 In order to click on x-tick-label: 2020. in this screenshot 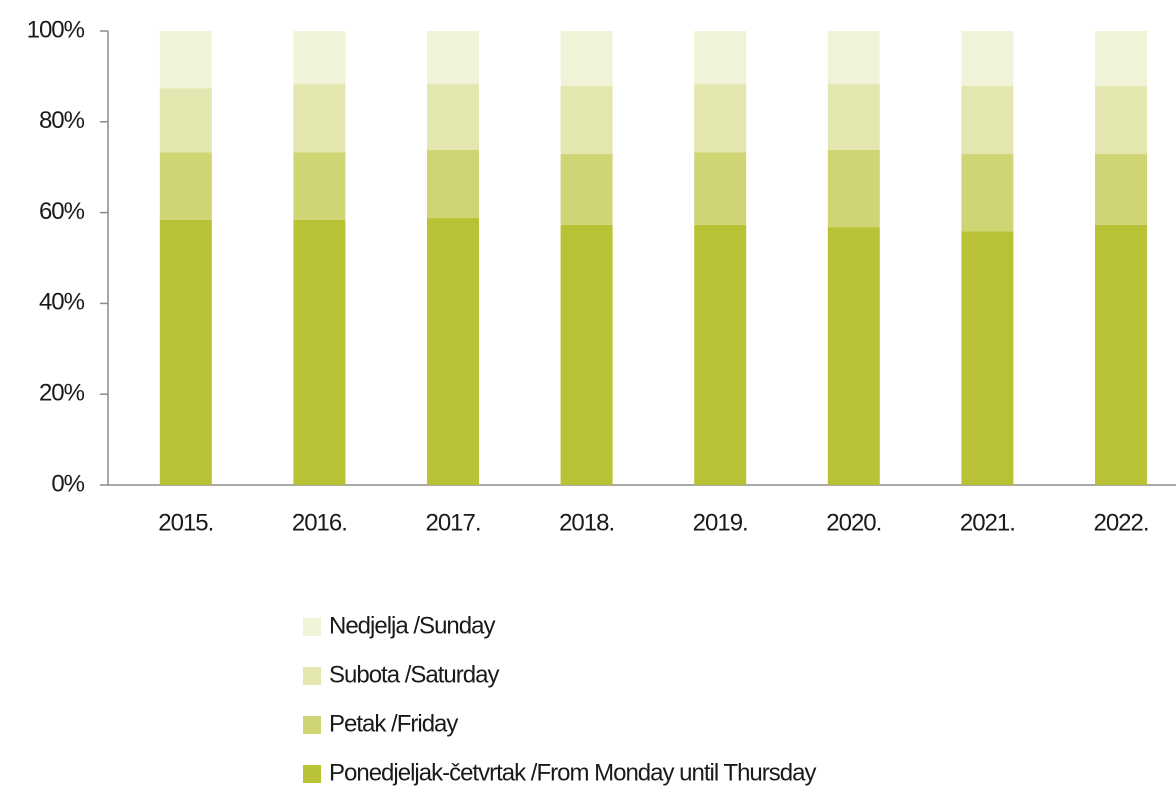, I will do `click(853, 522)`.